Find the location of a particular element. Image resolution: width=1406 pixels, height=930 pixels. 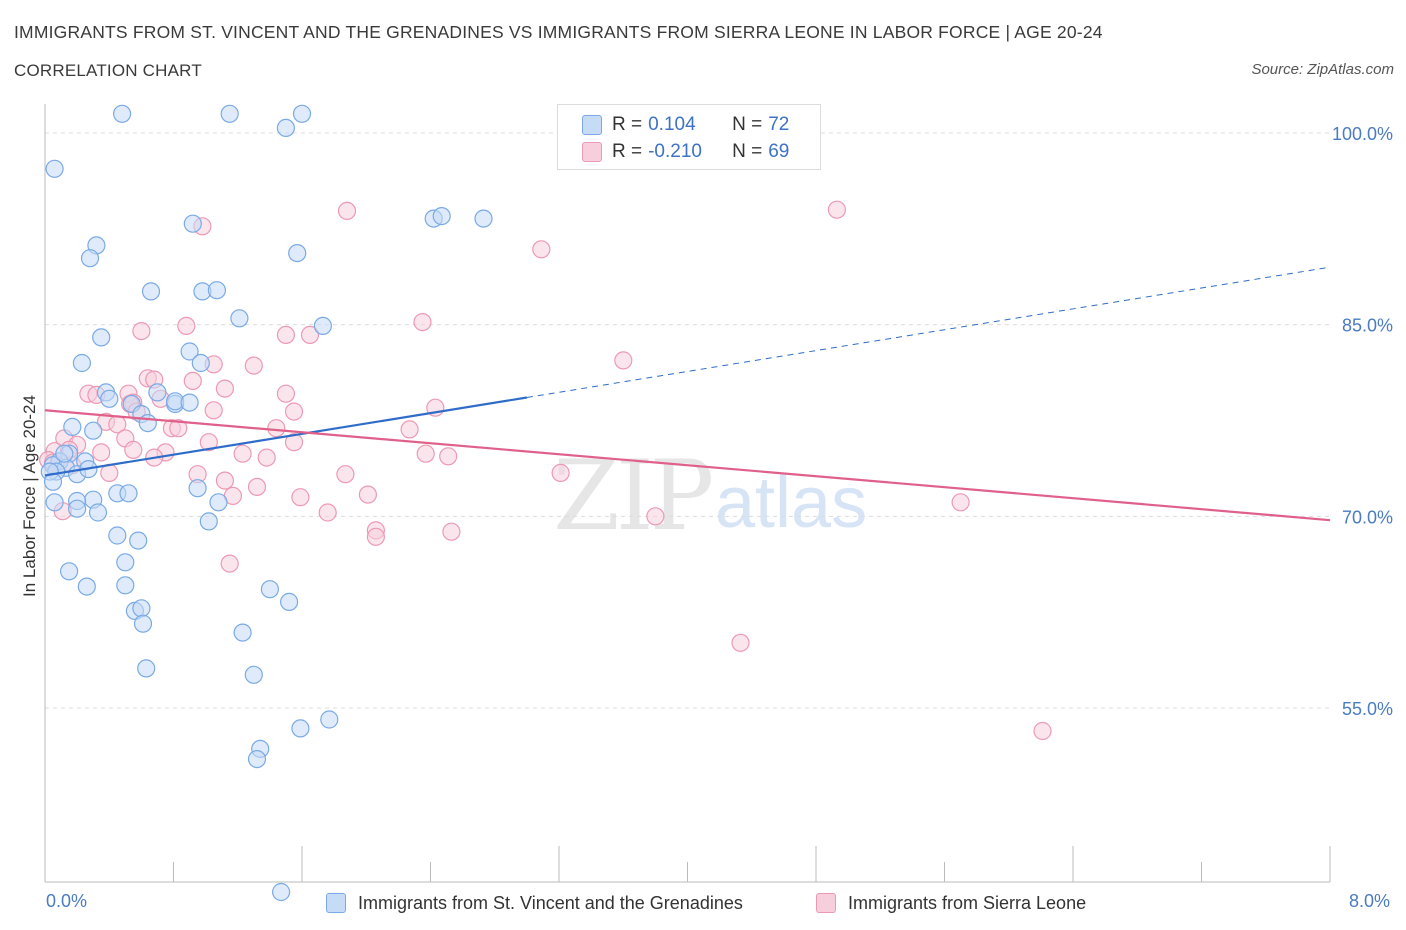

legend-n-value: 72 is located at coordinates (779, 124).